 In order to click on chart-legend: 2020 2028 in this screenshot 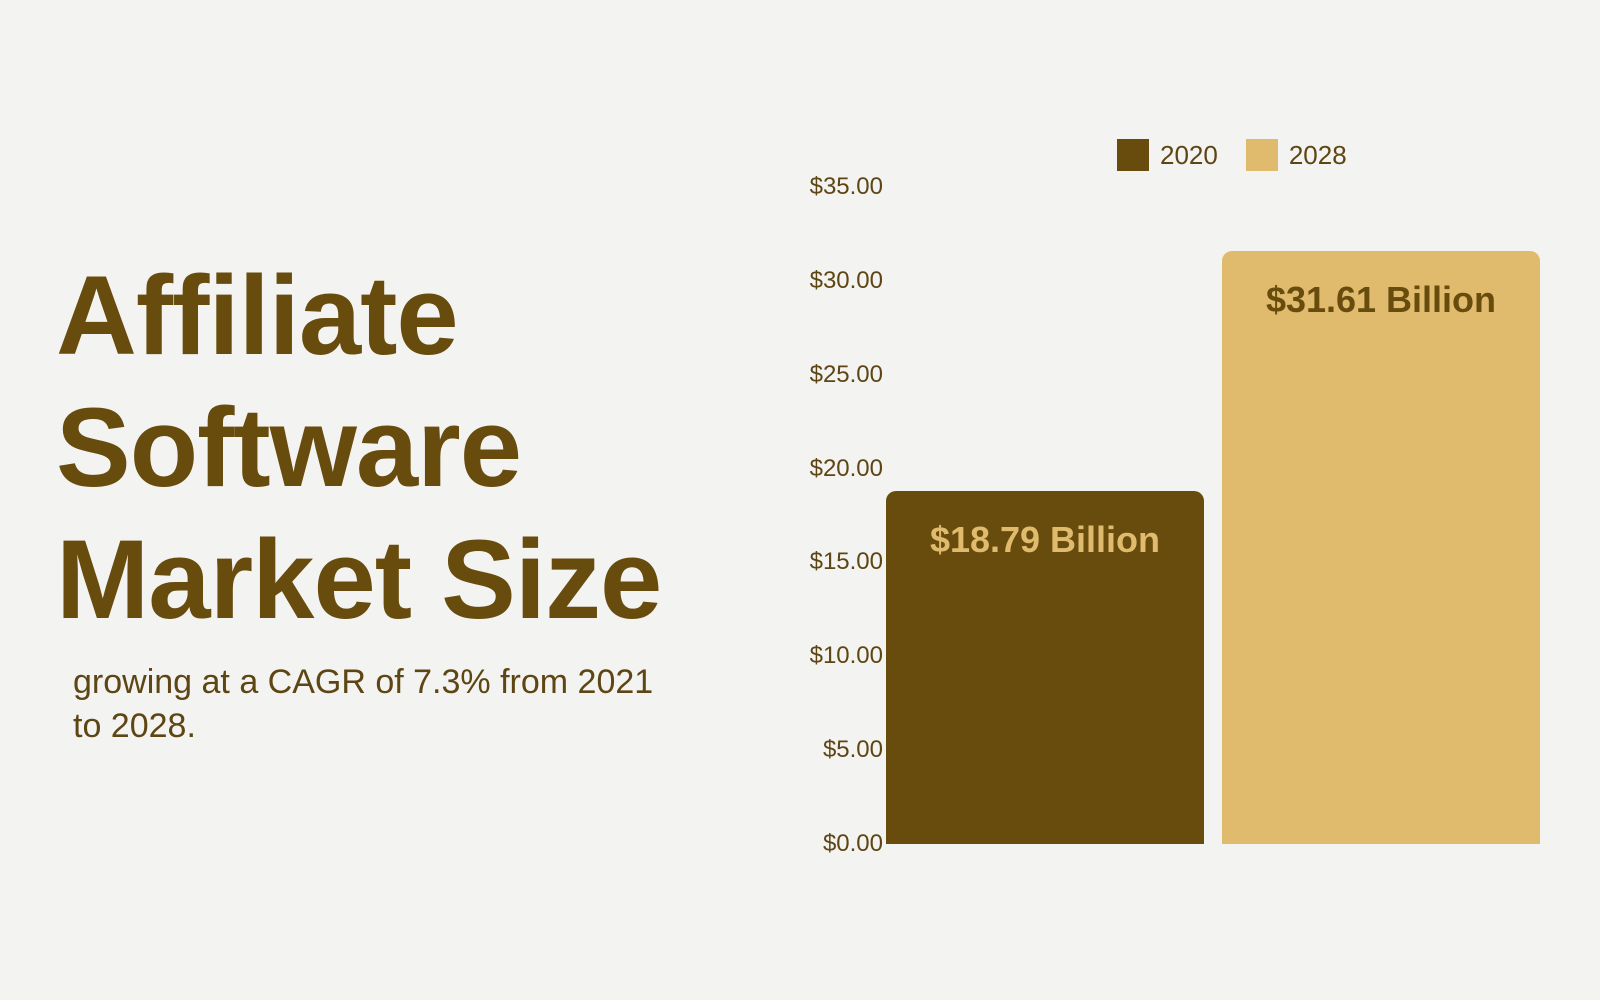, I will do `click(1246, 155)`.